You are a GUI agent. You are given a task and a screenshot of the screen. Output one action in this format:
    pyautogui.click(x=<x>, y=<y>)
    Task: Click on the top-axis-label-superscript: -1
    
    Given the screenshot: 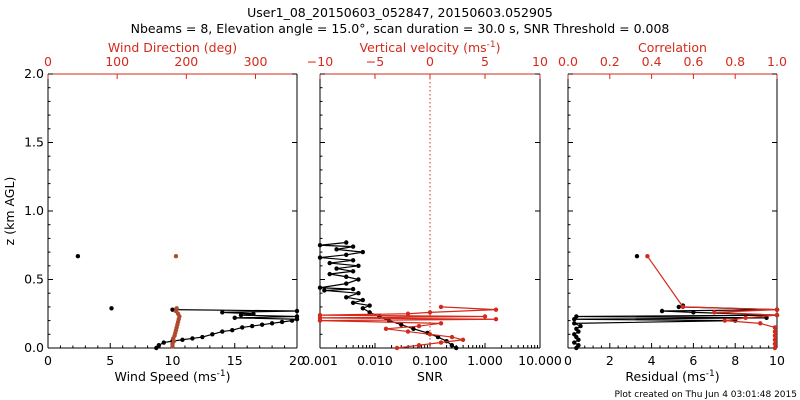 What is the action you would take?
    pyautogui.click(x=491, y=45)
    